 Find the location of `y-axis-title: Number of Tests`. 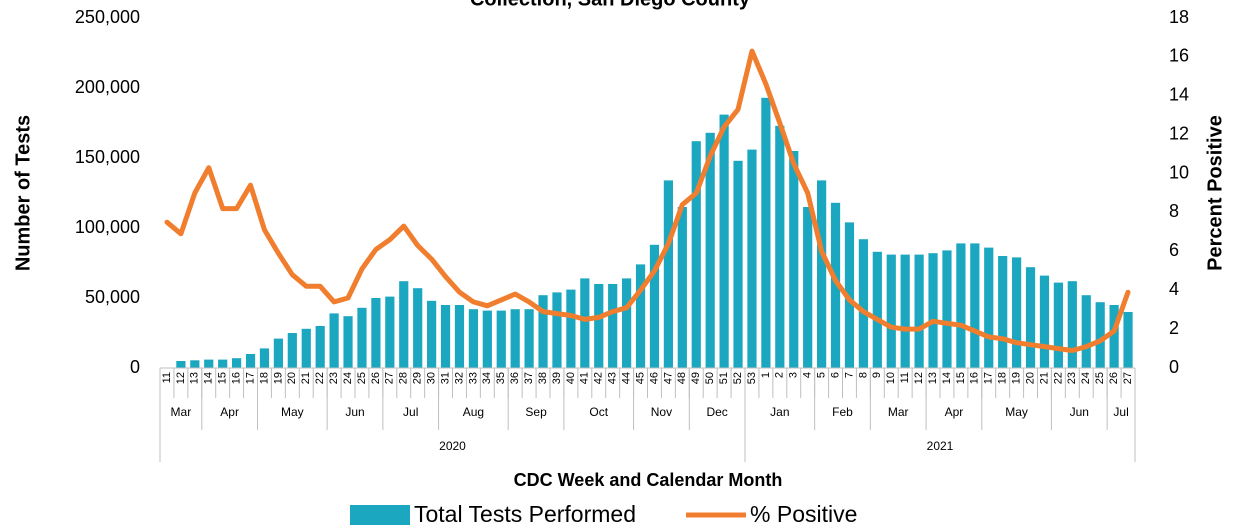

y-axis-title: Number of Tests is located at coordinates (23, 193).